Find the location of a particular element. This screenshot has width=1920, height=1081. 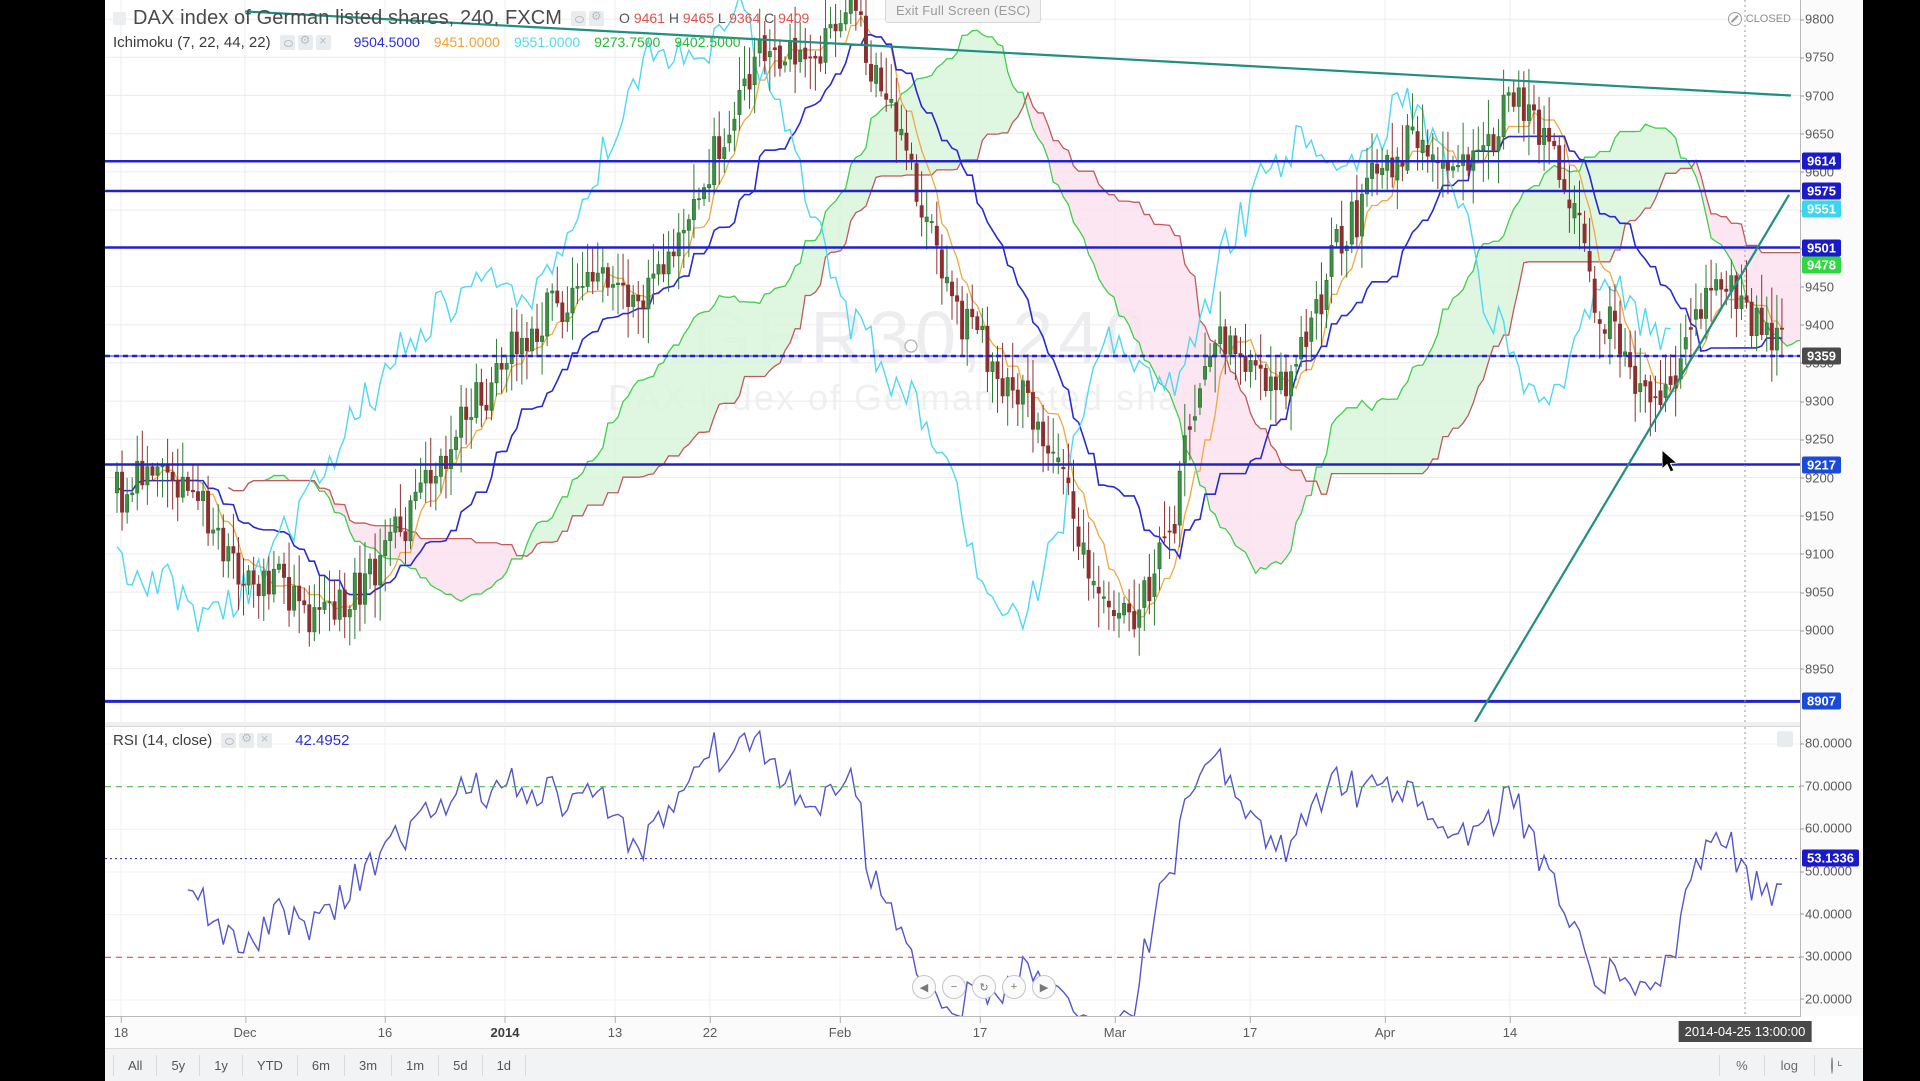

log-scale-button: log is located at coordinates (1788, 1065).